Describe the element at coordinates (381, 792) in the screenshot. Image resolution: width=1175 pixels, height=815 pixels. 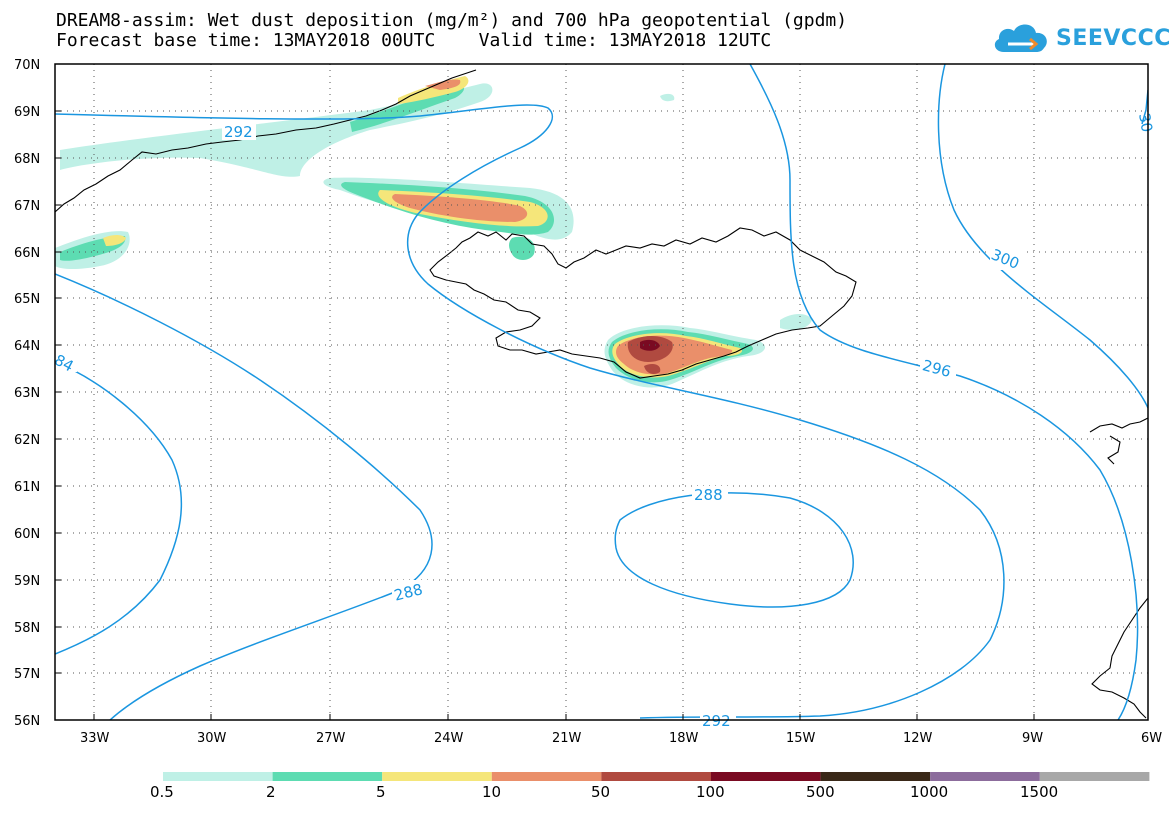
I see `legend-label: 5` at that location.